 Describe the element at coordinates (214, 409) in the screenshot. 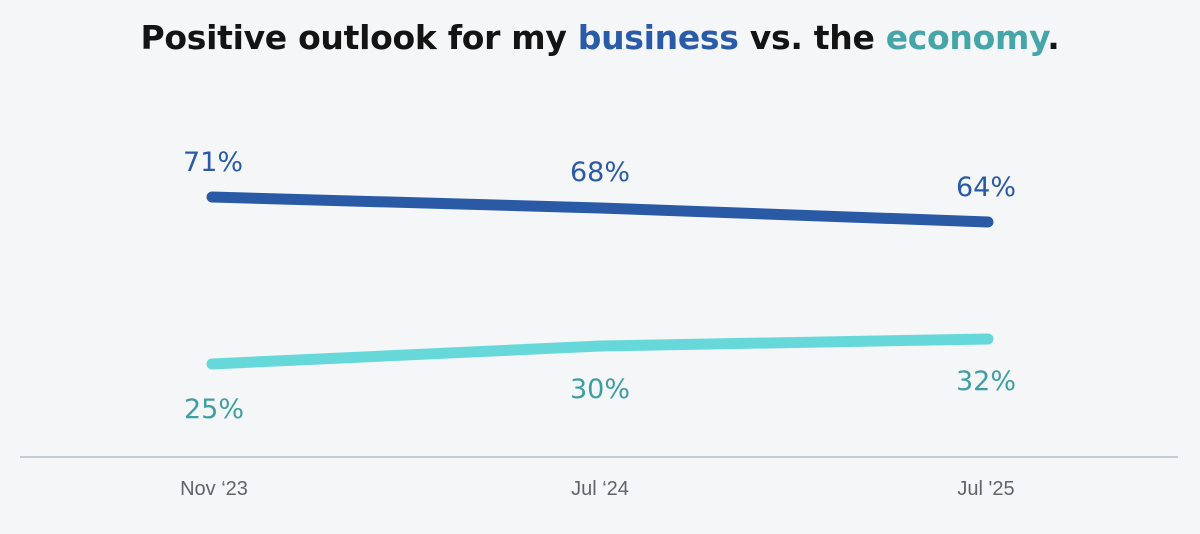

I see `economy-label-nov23: 25%` at that location.